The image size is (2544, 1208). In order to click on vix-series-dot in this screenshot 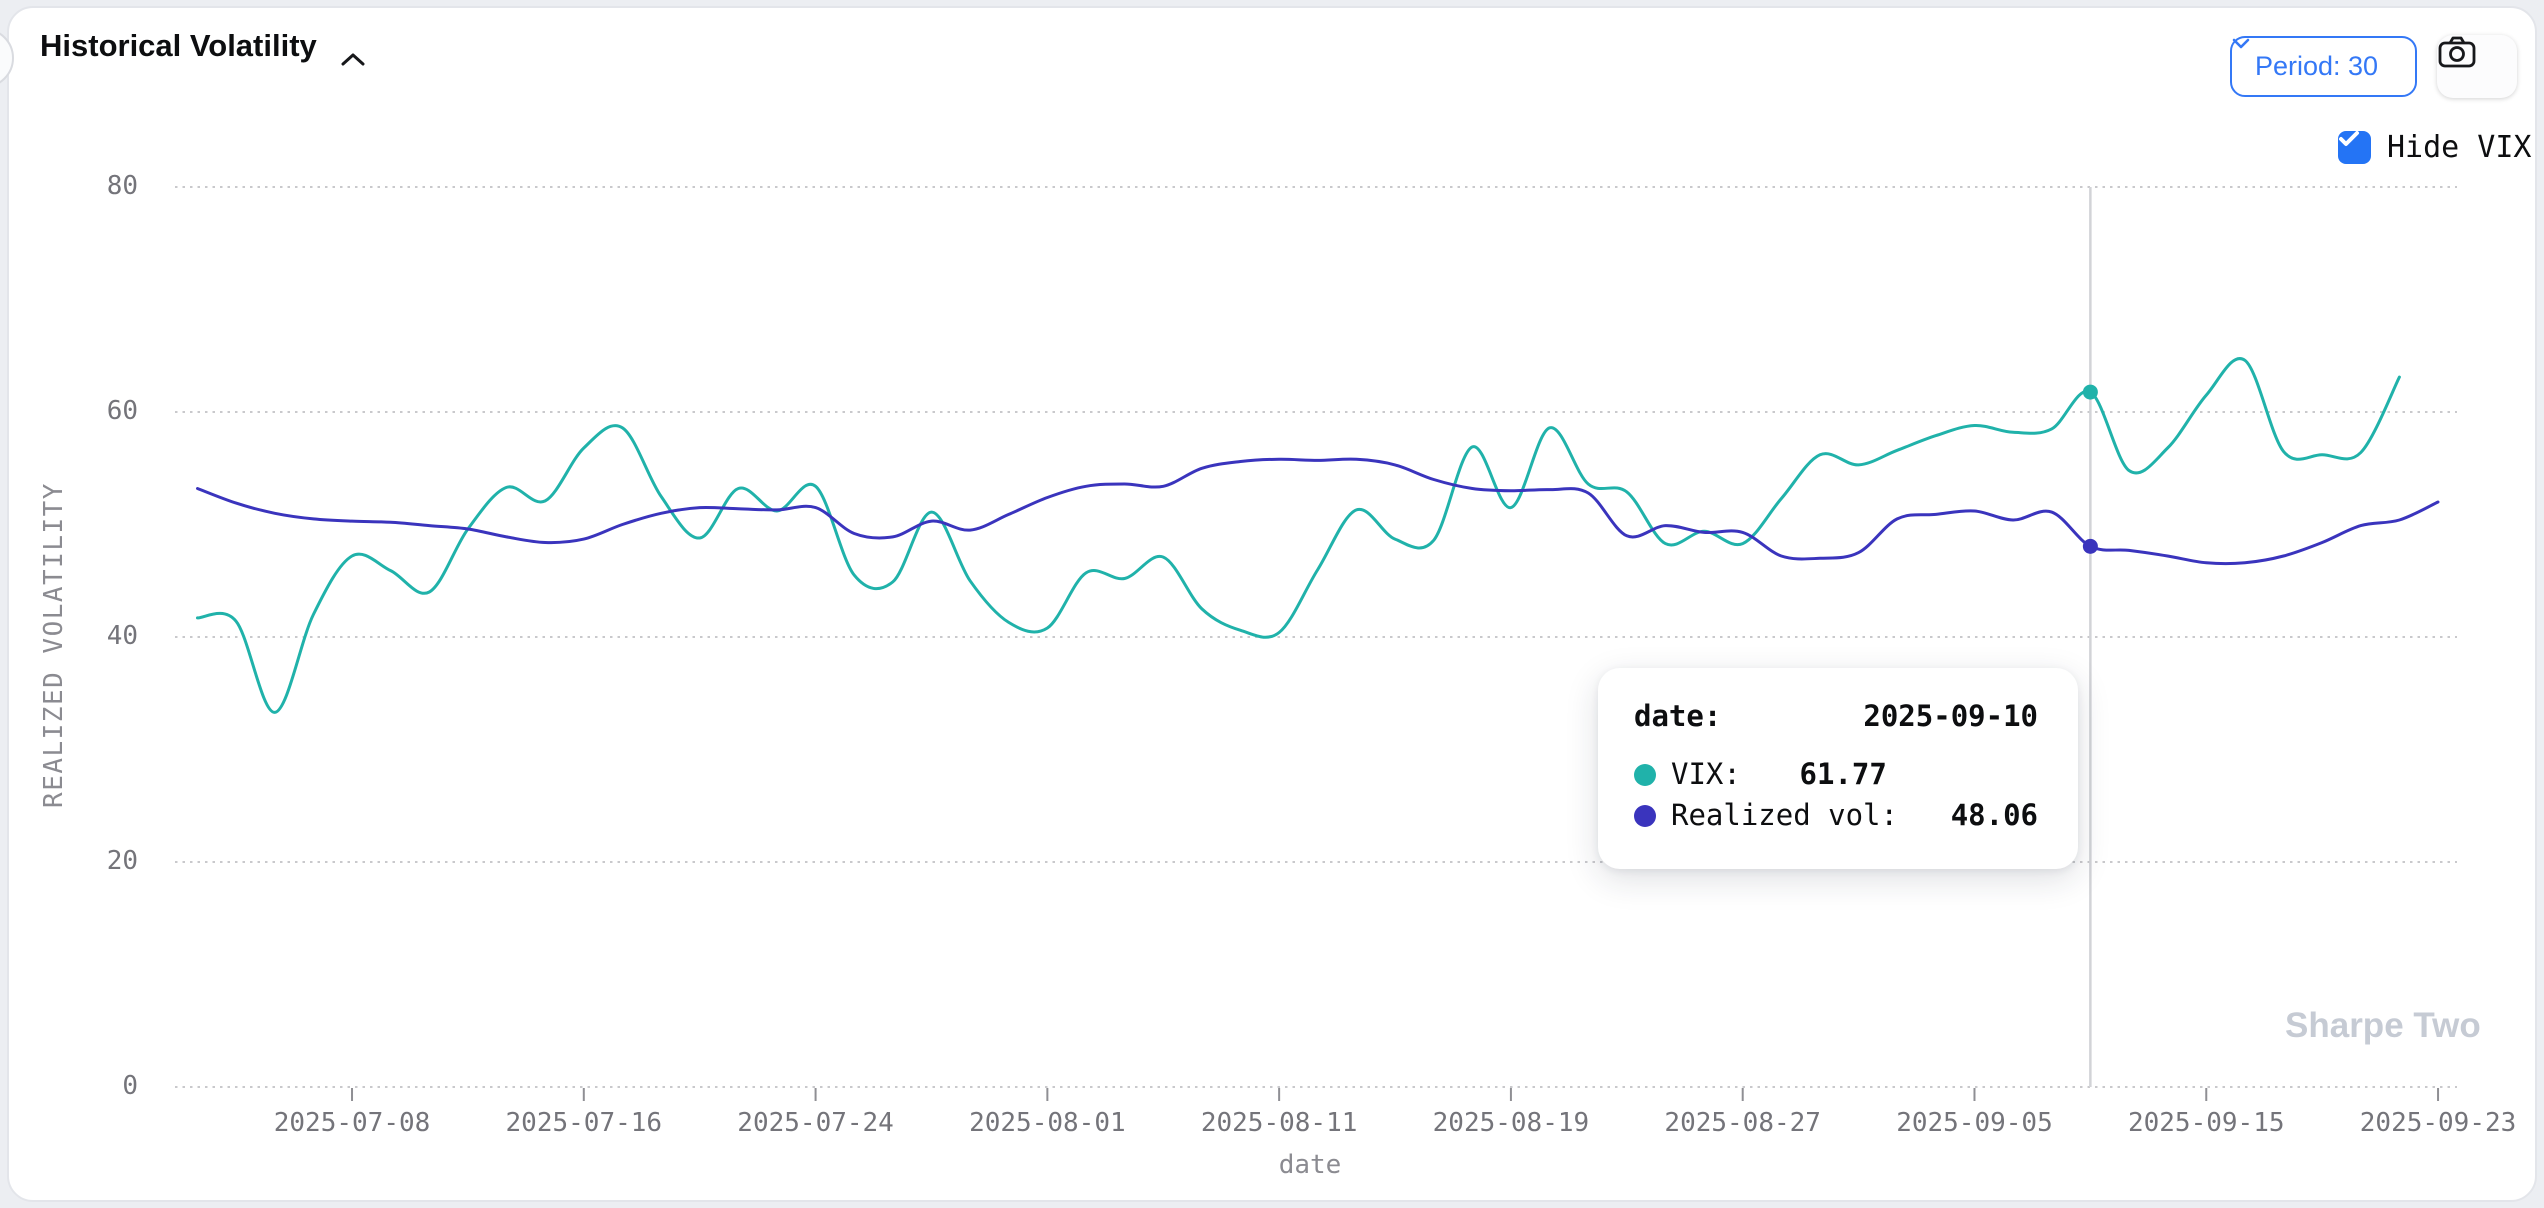, I will do `click(1645, 774)`.